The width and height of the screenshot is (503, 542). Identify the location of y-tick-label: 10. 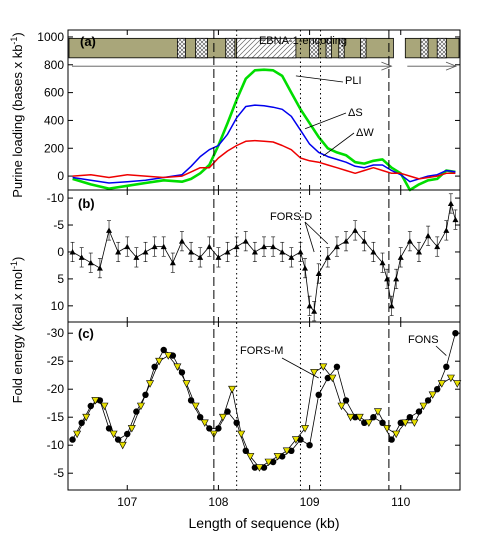
(58, 306).